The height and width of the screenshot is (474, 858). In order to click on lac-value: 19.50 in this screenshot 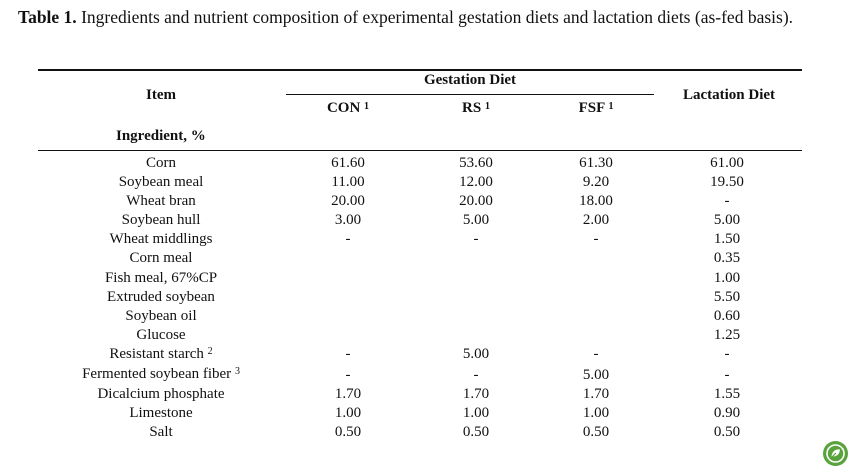, I will do `click(727, 182)`.